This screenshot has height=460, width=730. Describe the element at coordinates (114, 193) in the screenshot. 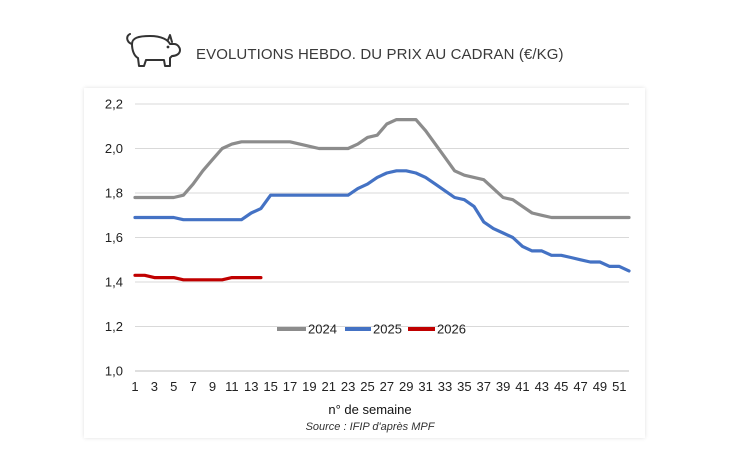

I see `y-tick-label: 1,8` at that location.